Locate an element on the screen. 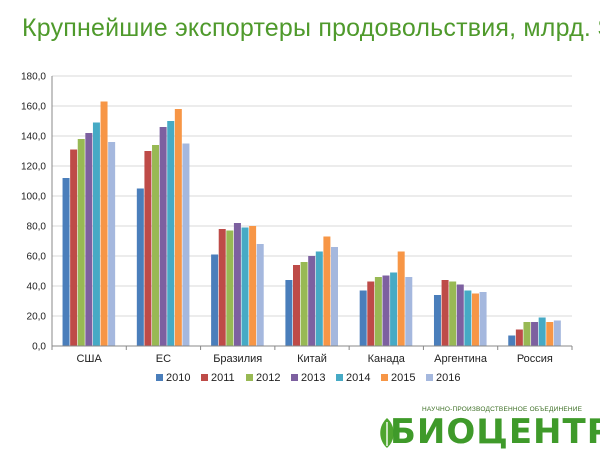  leaf-icon is located at coordinates (387, 433).